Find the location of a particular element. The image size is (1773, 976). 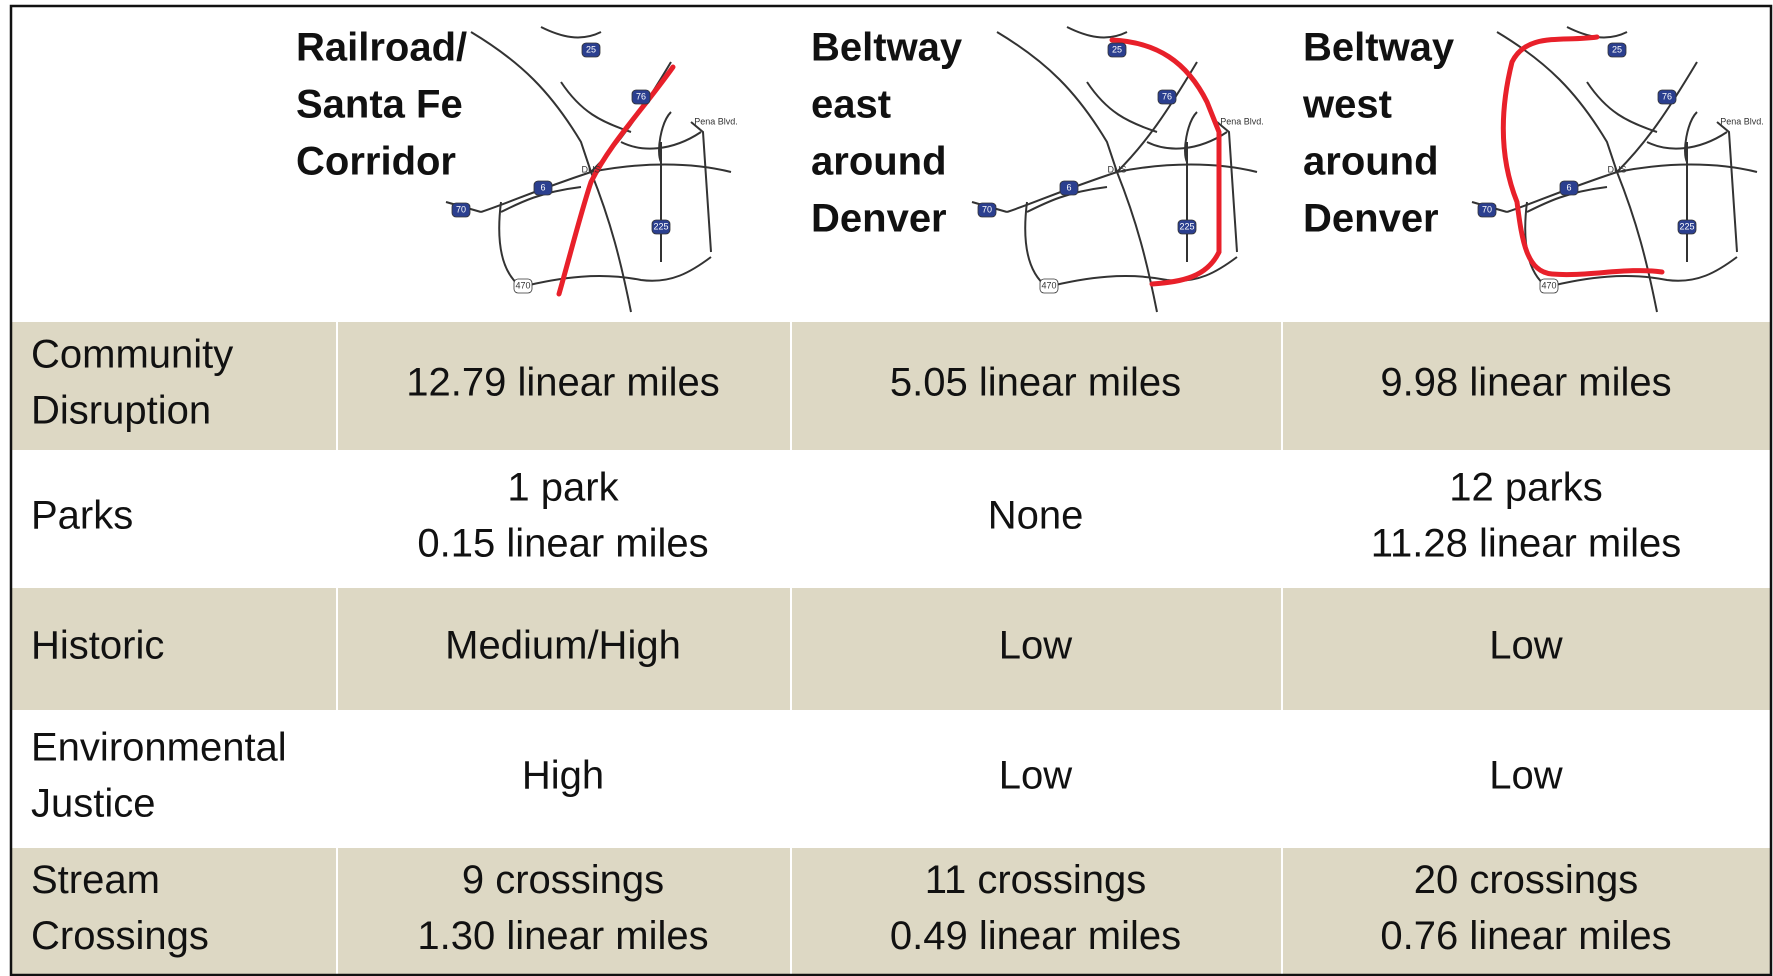

cell-text: None is located at coordinates (1036, 516).